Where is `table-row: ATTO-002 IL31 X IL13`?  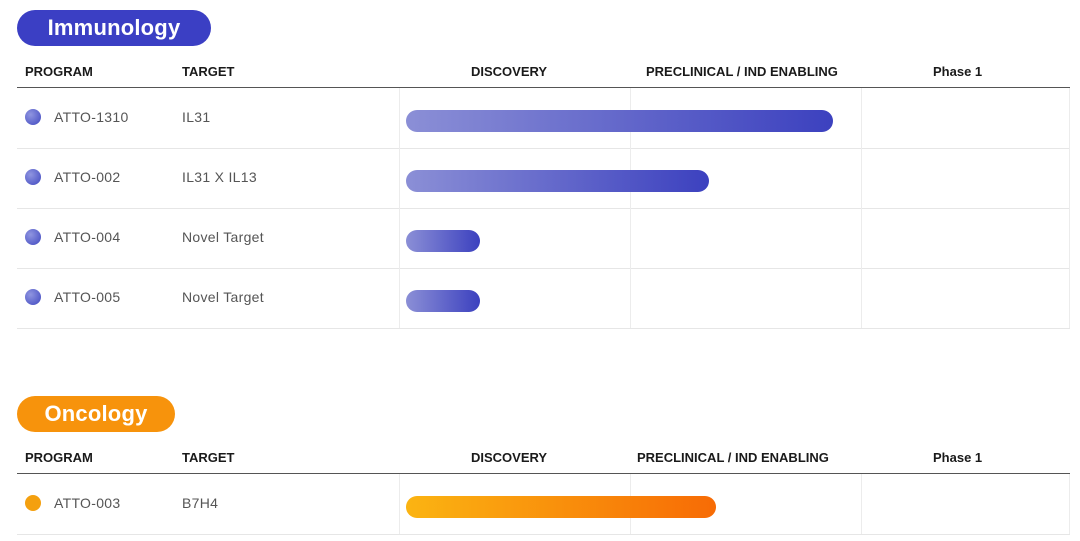
table-row: ATTO-002 IL31 X IL13 is located at coordinates (543, 178).